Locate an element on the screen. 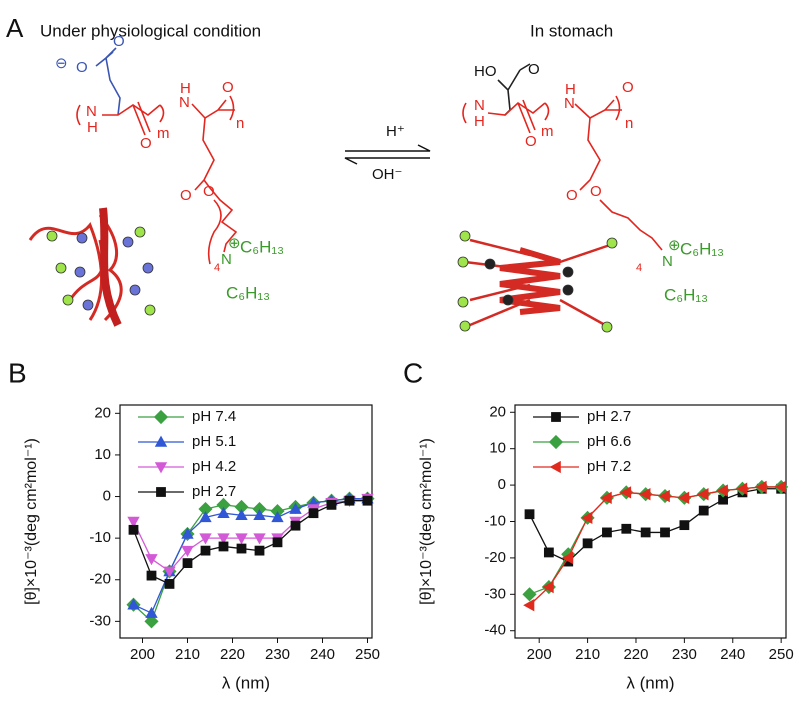  y-tick-label: 10 is located at coordinates (497, 448).